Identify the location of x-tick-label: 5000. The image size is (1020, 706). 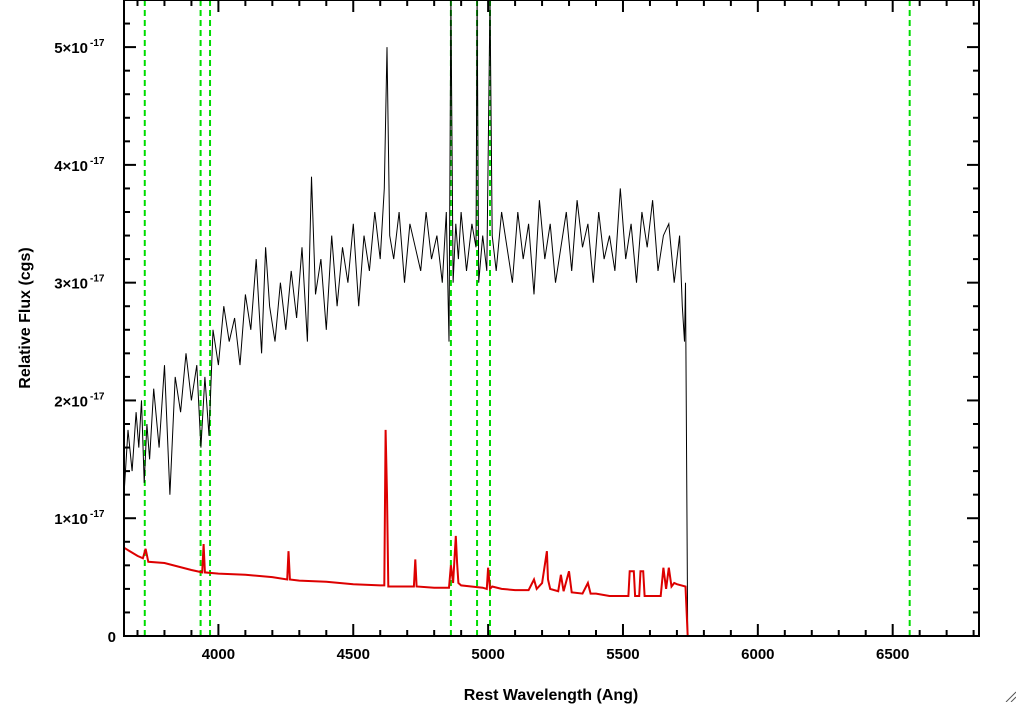
(487, 654).